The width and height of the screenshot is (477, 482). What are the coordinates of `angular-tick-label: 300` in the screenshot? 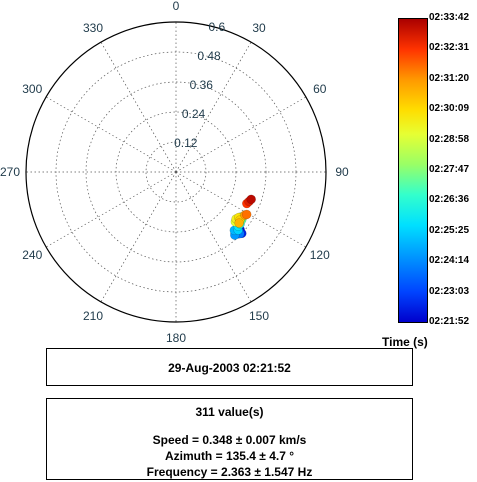 It's located at (32, 89).